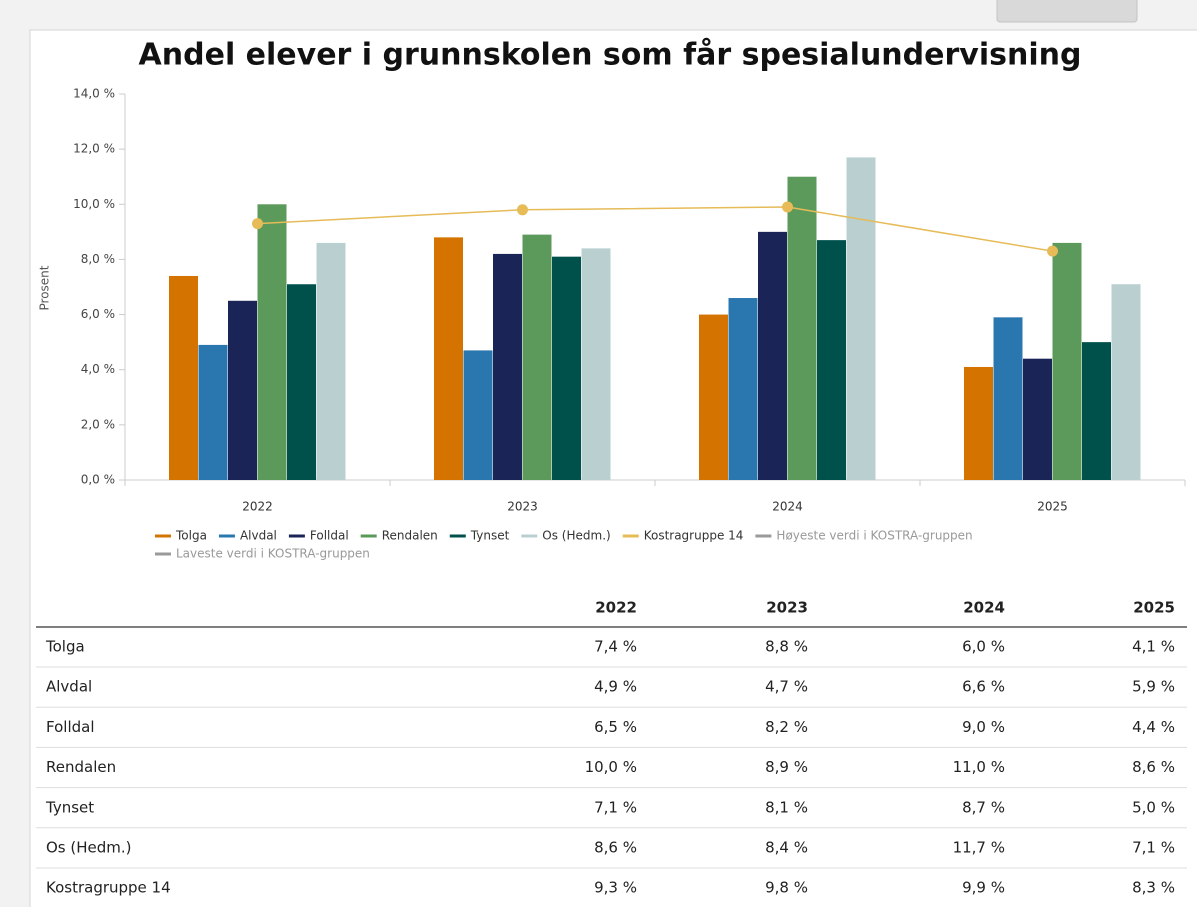  What do you see at coordinates (1067, 11) in the screenshot?
I see `export-button` at bounding box center [1067, 11].